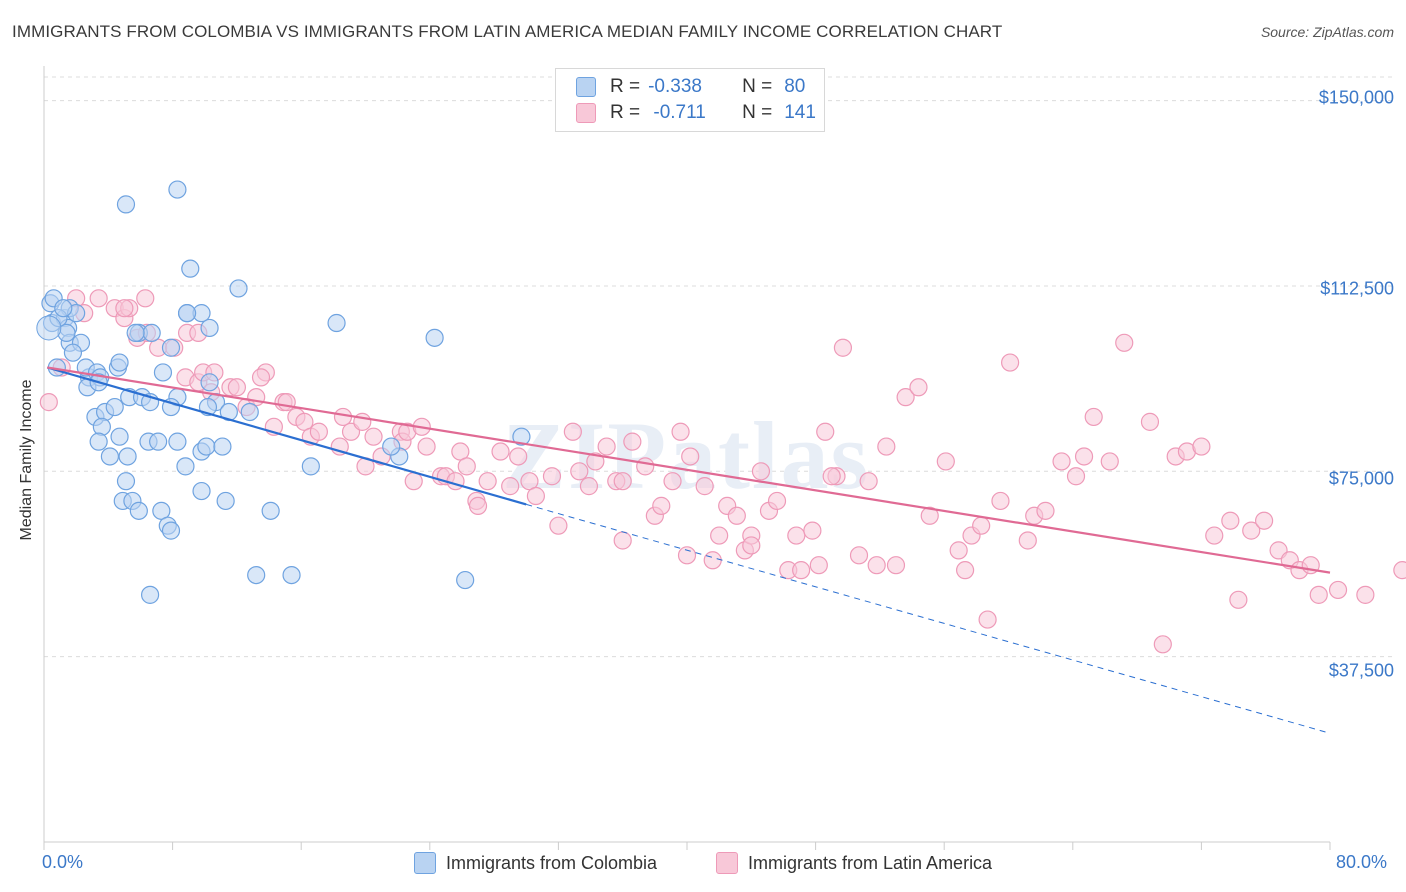 This screenshot has height=892, width=1406. I want to click on r-label: R =, so click(625, 112).